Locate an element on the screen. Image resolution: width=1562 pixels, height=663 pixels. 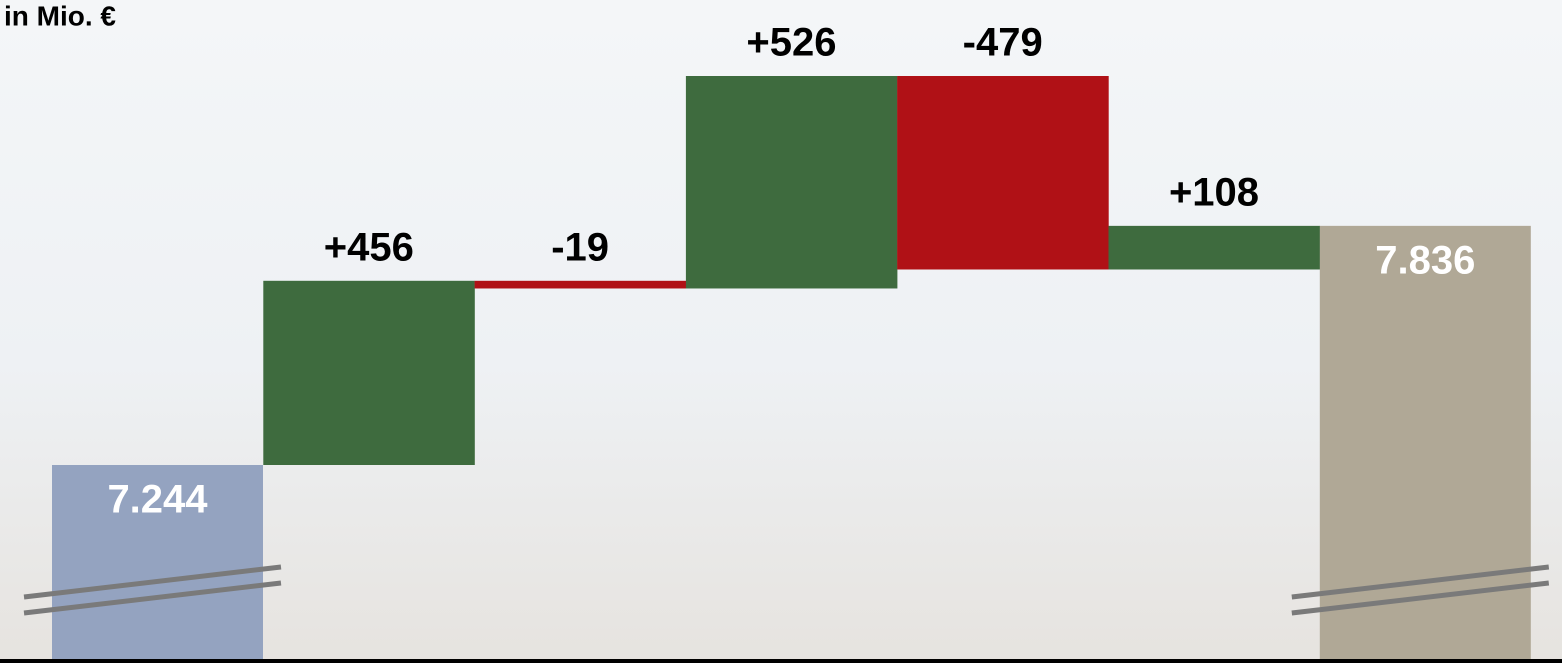
chart-title: in Mio. € is located at coordinates (60, 15).